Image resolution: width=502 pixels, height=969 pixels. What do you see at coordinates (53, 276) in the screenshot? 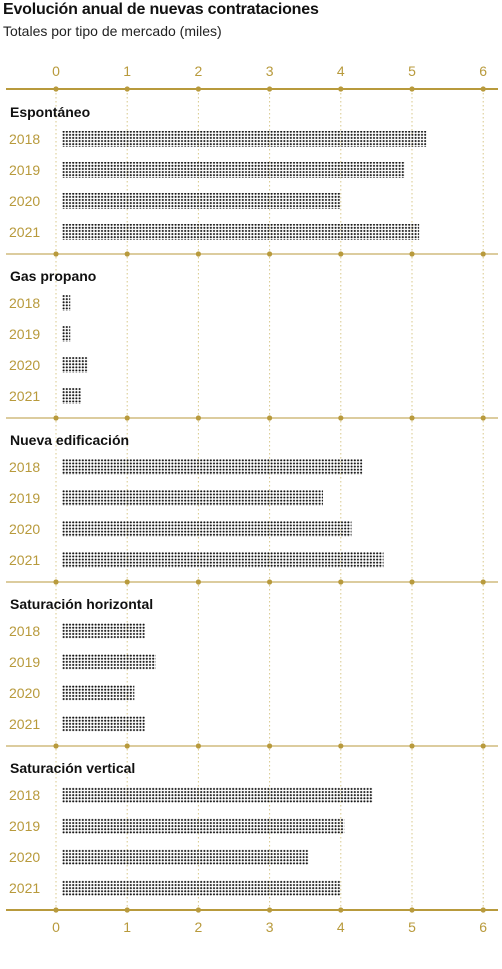
I see `group-label: Gas propano` at bounding box center [53, 276].